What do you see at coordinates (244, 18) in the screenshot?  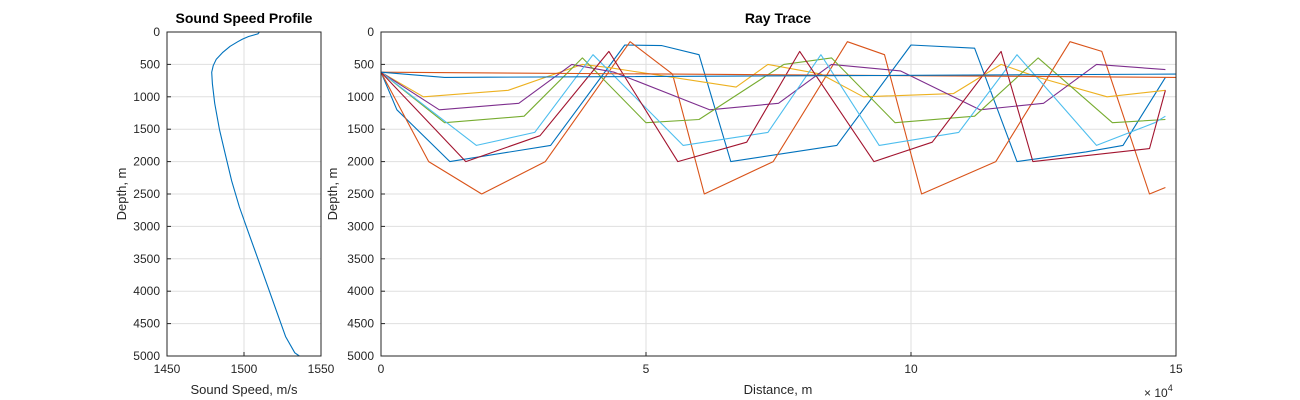 I see `sound-speed-title: Sound Speed Profile` at bounding box center [244, 18].